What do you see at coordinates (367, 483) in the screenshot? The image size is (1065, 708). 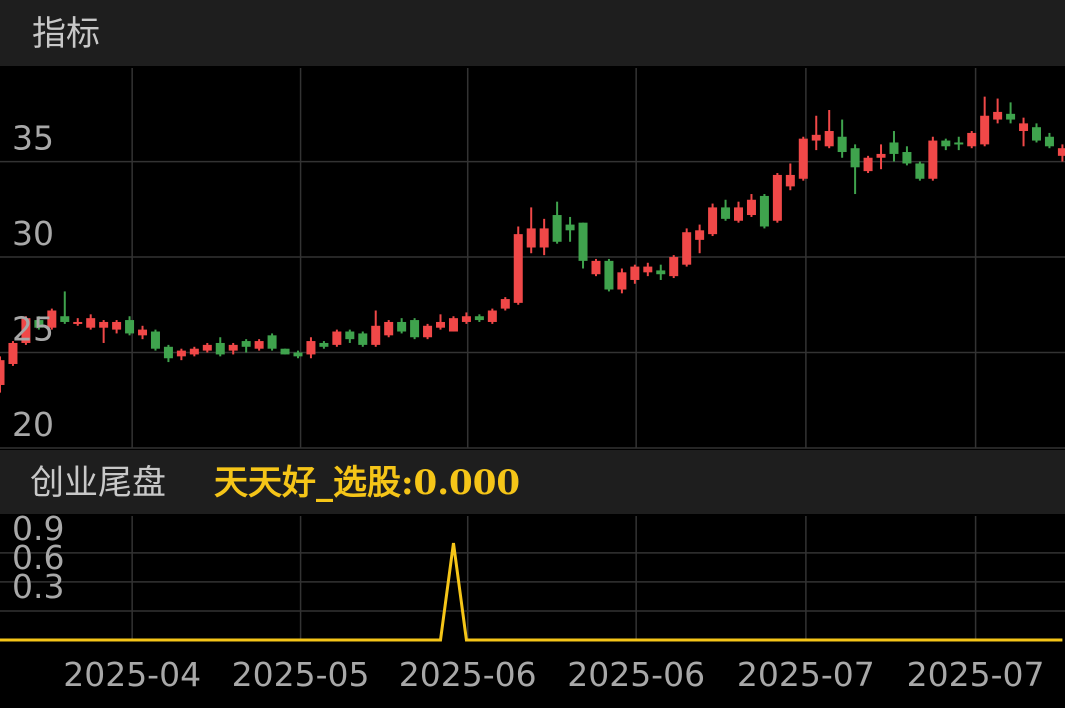 I see `legend-text: 天天好_选股:0.000` at bounding box center [367, 483].